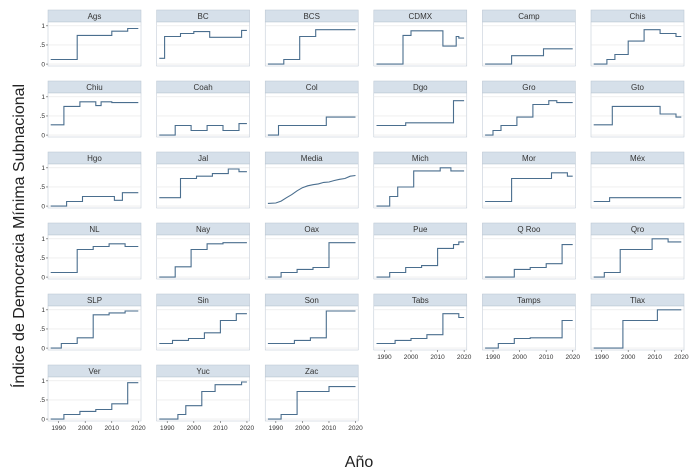 This screenshot has width=700, height=473. I want to click on panel-title: Yuc, so click(202, 371).